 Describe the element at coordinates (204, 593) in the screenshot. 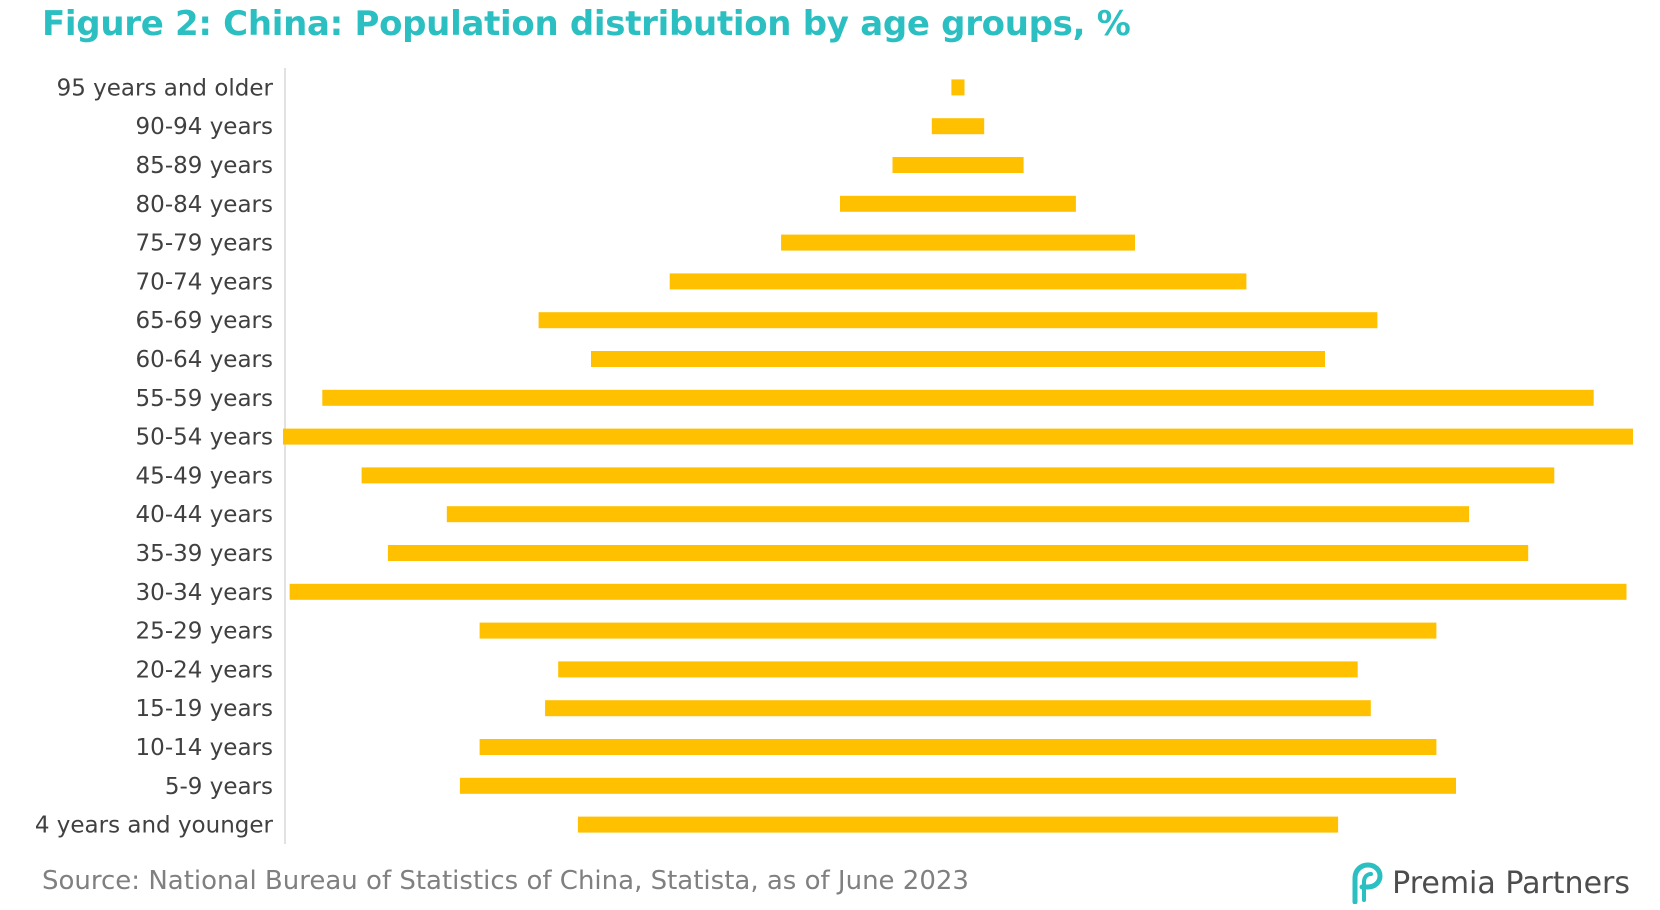

I see `category-label-13: 30-34 years` at that location.